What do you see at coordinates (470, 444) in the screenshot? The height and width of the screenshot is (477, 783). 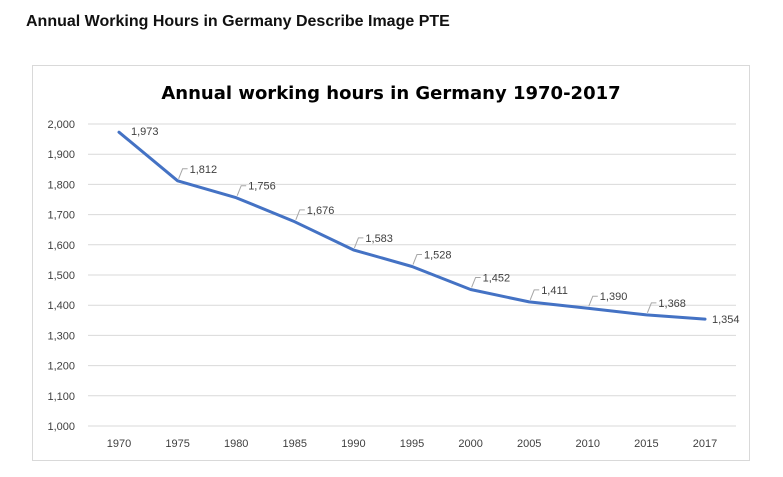 I see `x-tick-label: 2000` at bounding box center [470, 444].